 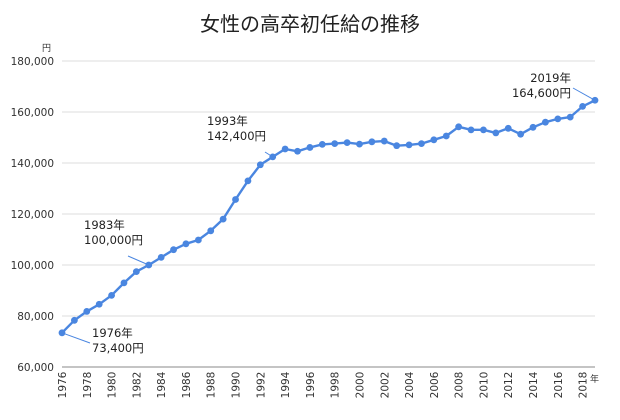 I want to click on chart-title: 女性の高卒初任給の推移, so click(x=310, y=24).